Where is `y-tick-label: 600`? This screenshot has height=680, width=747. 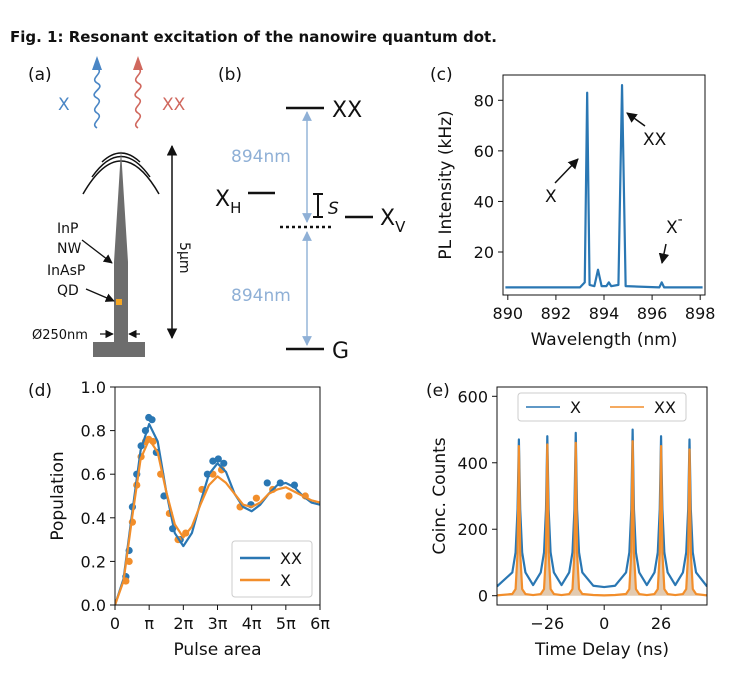 y-tick-label: 600 is located at coordinates (472, 396).